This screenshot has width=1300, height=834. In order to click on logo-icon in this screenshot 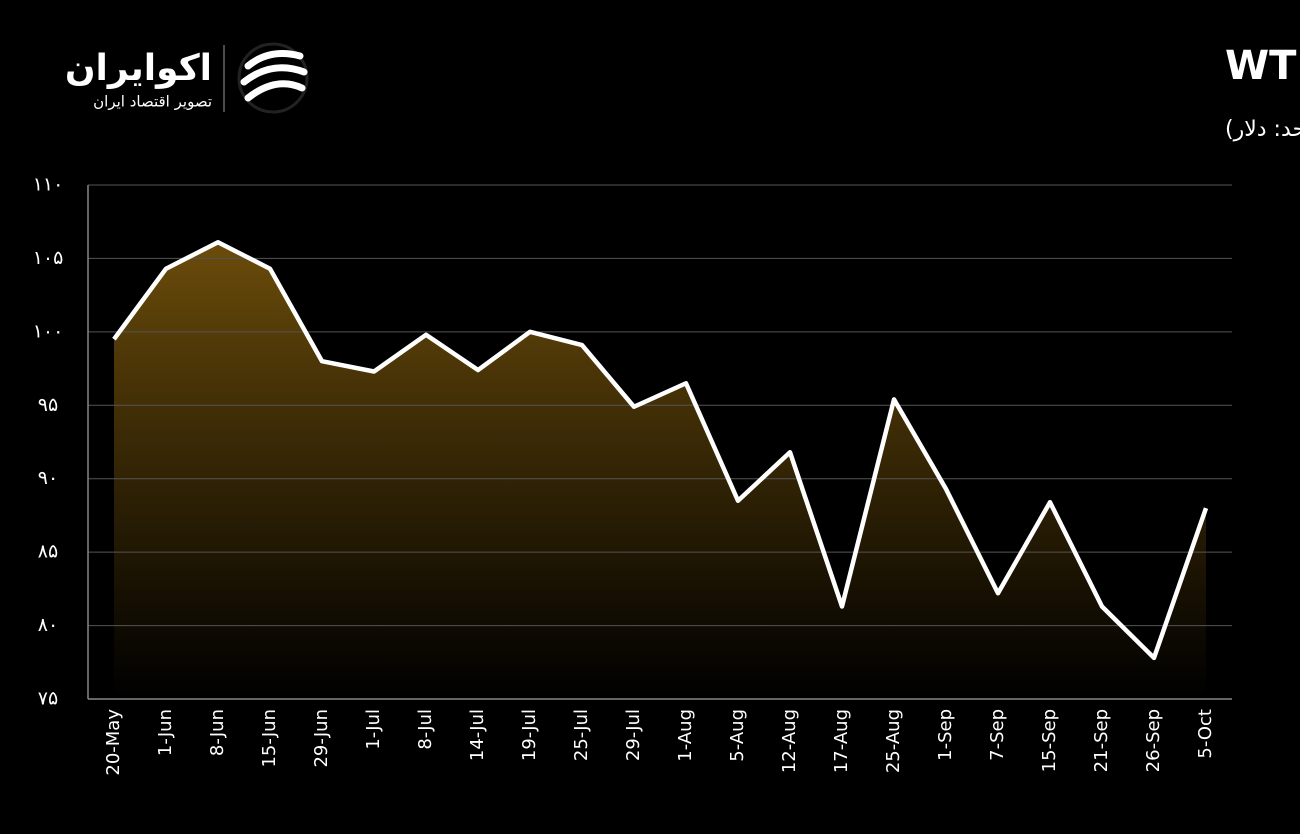, I will do `click(273, 78)`.